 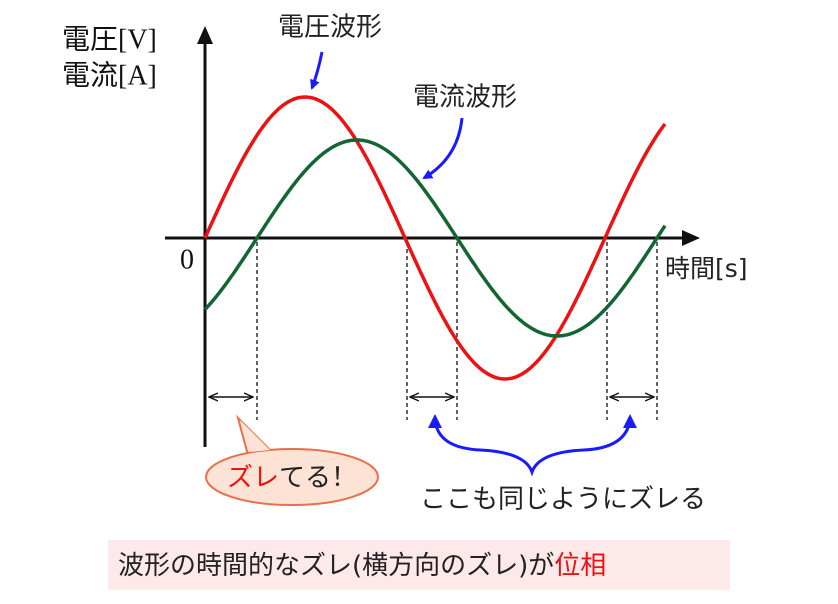 I want to click on callout-highlight: ズレ, so click(x=253, y=478).